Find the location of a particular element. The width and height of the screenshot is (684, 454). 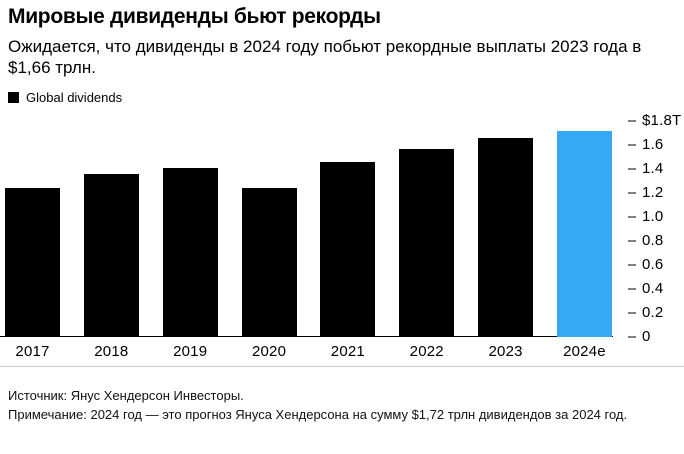

x-axis-label-2024e: 2024e is located at coordinates (584, 351).